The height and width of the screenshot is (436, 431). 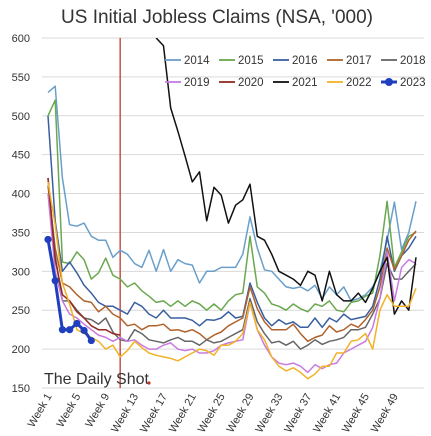 What do you see at coordinates (197, 83) in the screenshot?
I see `legend-label: 2019` at bounding box center [197, 83].